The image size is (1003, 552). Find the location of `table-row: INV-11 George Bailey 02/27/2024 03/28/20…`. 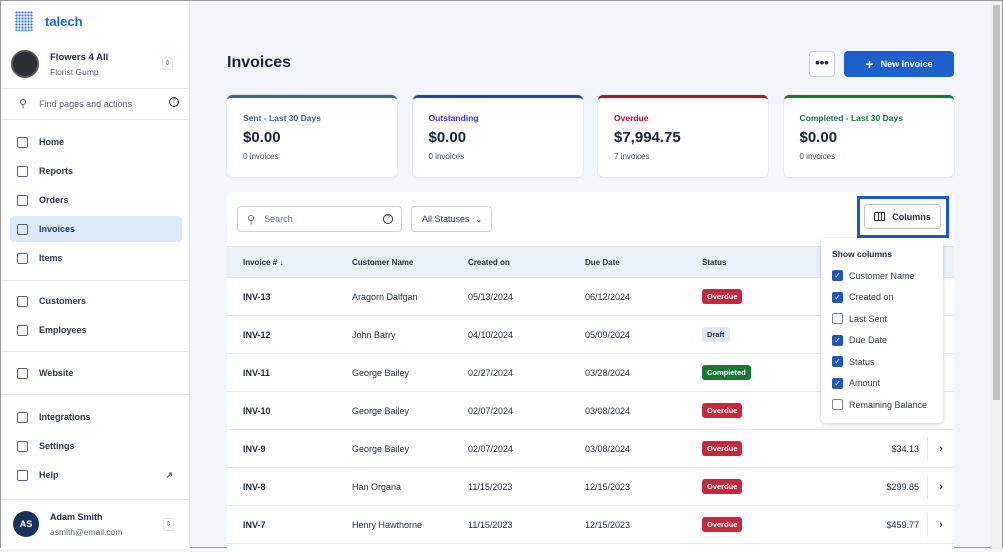

table-row: INV-11 George Bailey 02/27/2024 03/28/20… is located at coordinates (590, 373).